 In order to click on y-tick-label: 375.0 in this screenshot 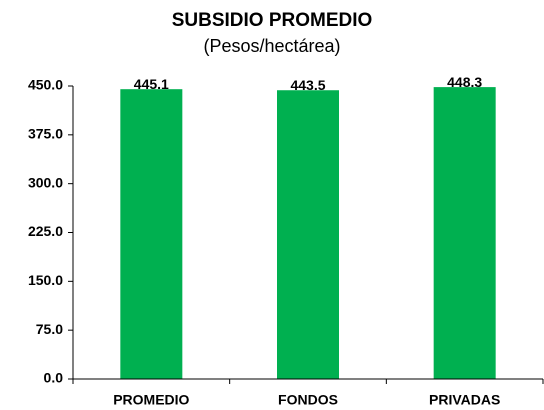, I will do `click(45, 134)`.